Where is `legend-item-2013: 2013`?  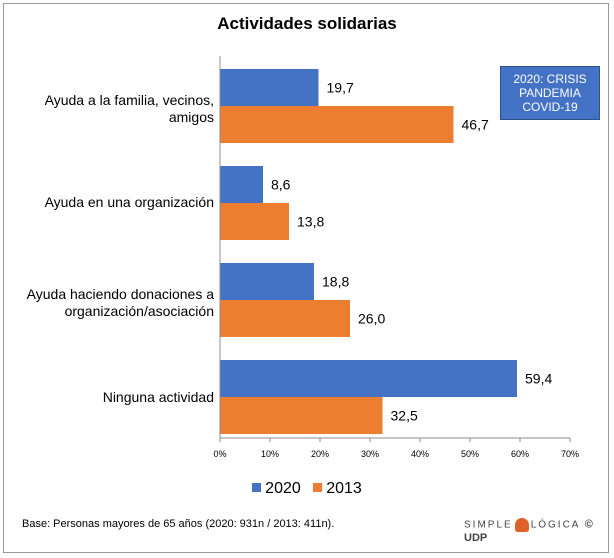 legend-item-2013: 2013 is located at coordinates (337, 489).